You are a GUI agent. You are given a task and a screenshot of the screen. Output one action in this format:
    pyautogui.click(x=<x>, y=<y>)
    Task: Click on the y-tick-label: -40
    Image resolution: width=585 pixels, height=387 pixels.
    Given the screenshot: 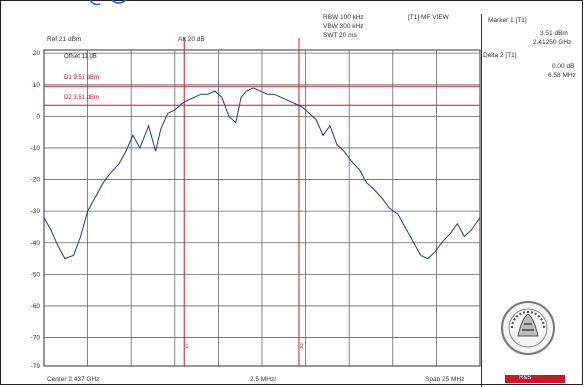 What is the action you would take?
    pyautogui.click(x=36, y=243)
    